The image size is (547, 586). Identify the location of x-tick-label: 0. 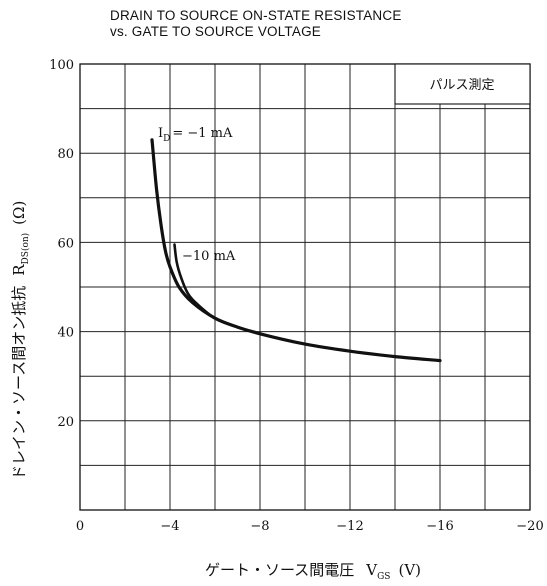
(80, 526).